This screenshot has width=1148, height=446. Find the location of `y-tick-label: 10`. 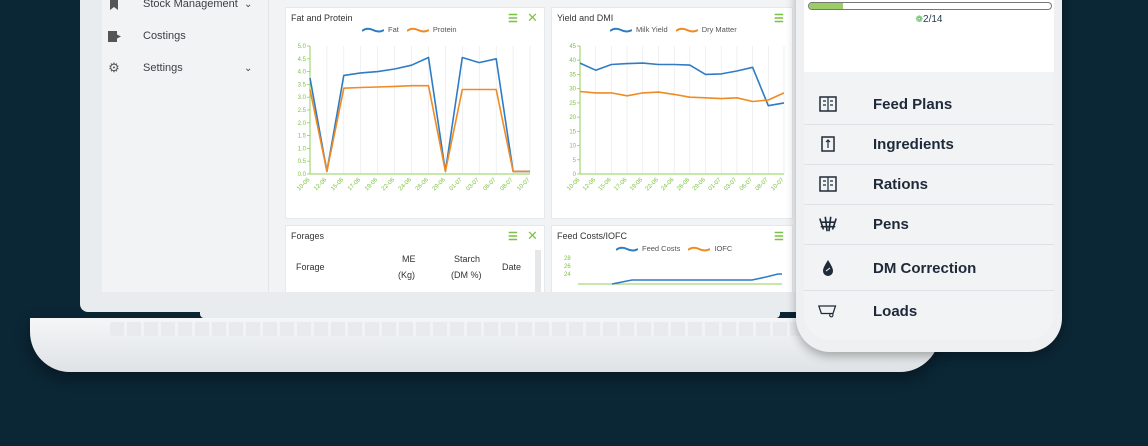

y-tick-label: 10 is located at coordinates (572, 147).